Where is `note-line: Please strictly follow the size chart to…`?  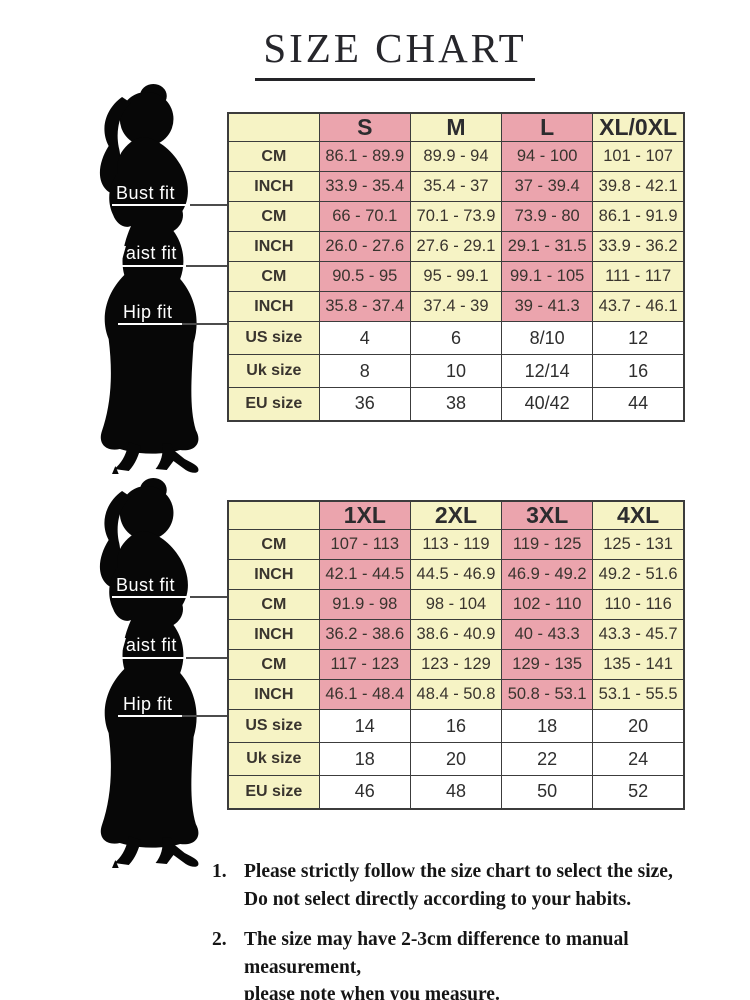
note-line: Please strictly follow the size chart to… is located at coordinates (458, 871).